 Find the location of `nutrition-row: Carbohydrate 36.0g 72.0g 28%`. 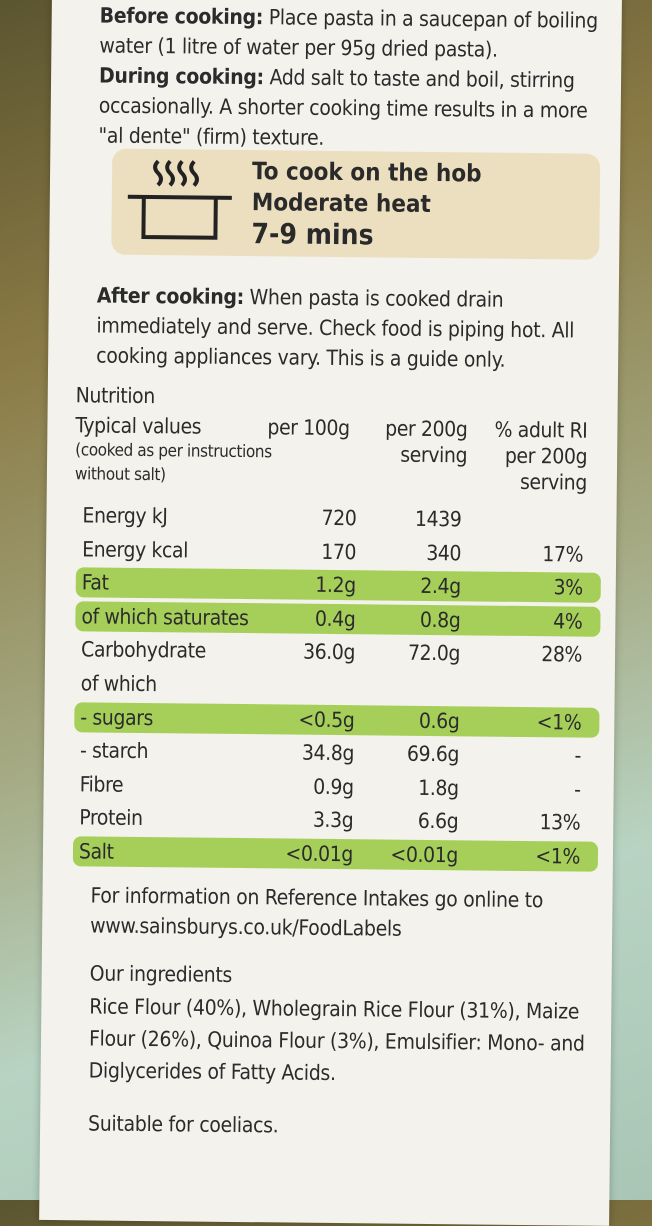

nutrition-row: Carbohydrate 36.0g 72.0g 28% is located at coordinates (337, 652).